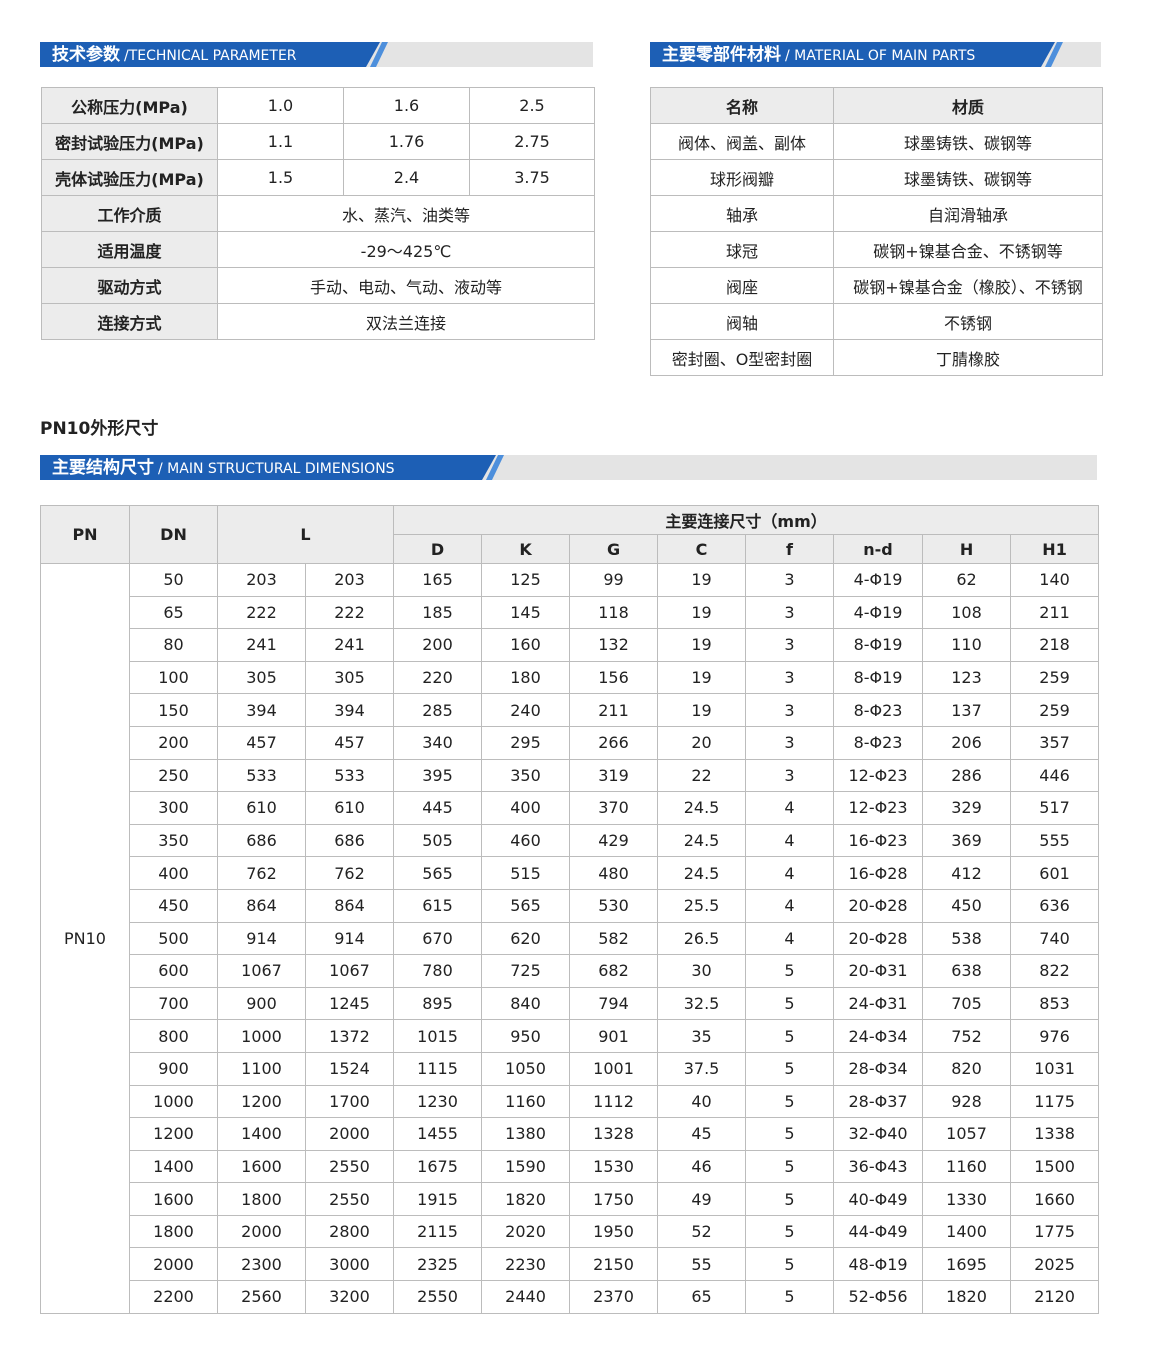 The height and width of the screenshot is (1356, 1151). What do you see at coordinates (438, 905) in the screenshot?
I see `cell: 615` at bounding box center [438, 905].